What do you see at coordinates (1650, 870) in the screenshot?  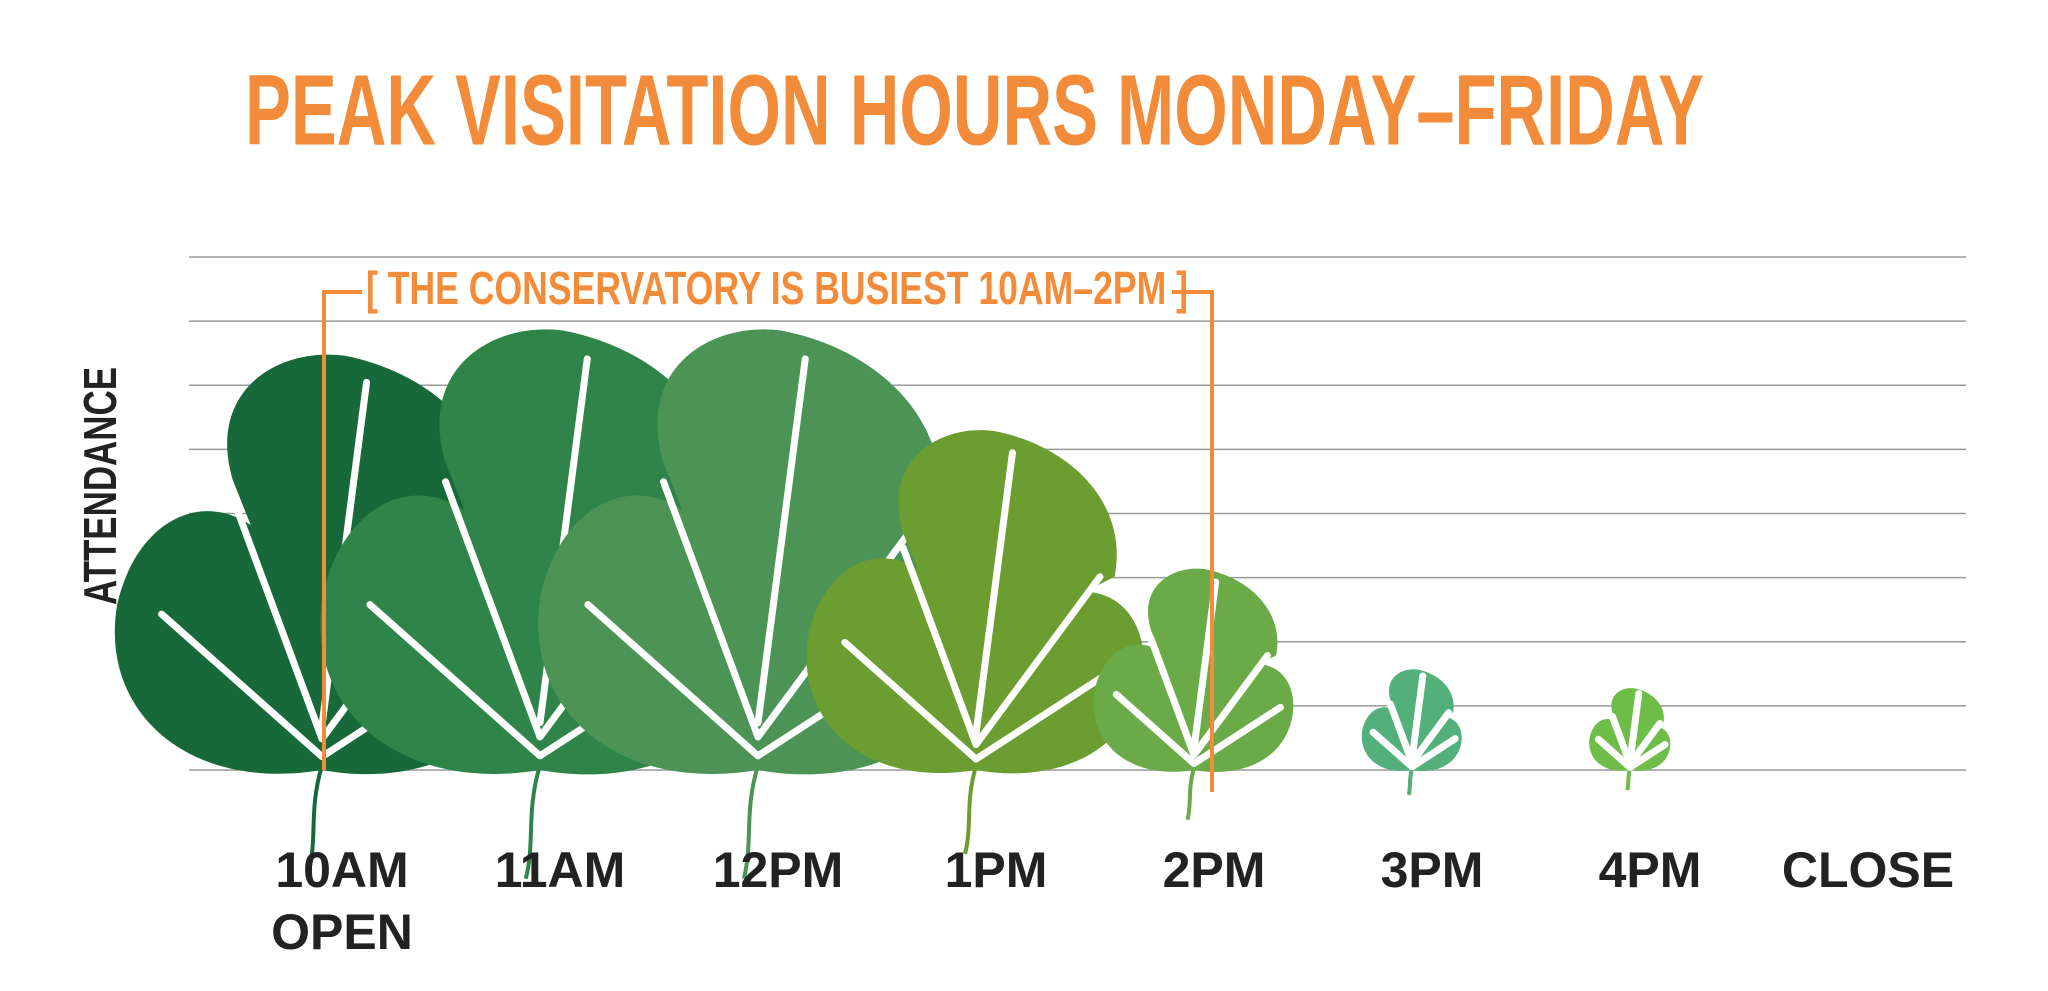 I see `x-tick-label: 4PM` at bounding box center [1650, 870].